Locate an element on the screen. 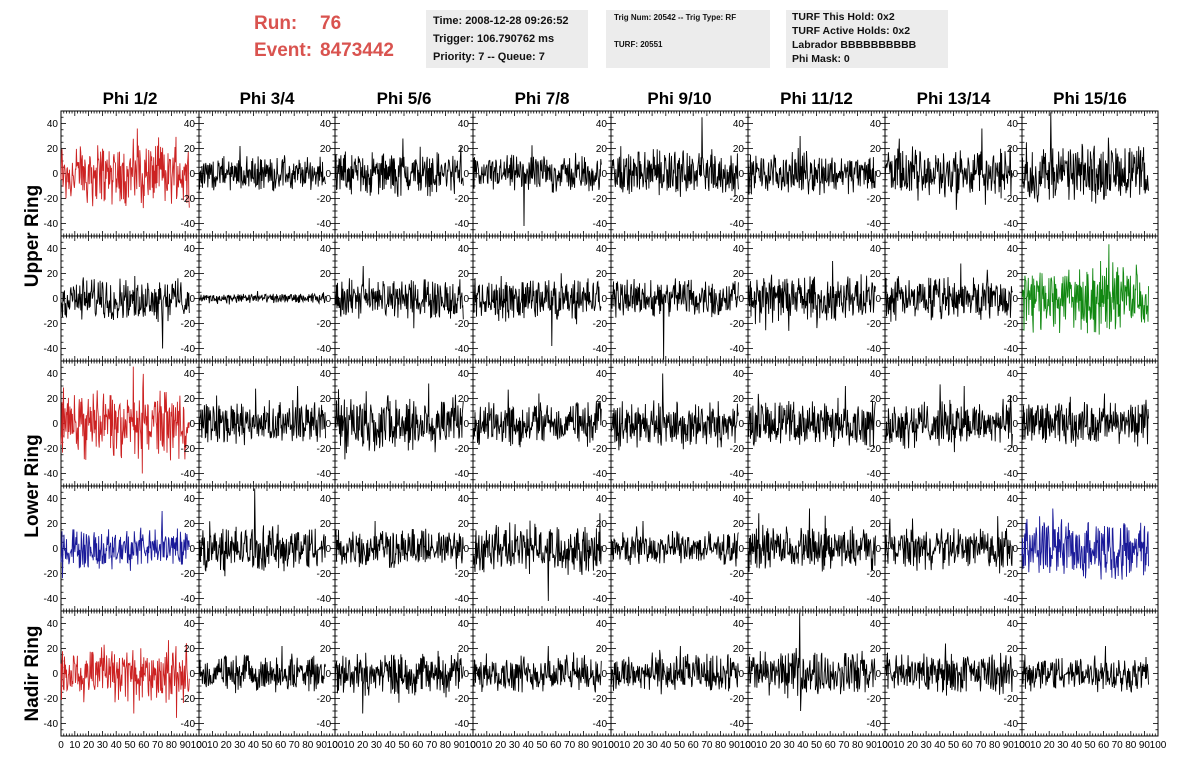 Image resolution: width=1196 pixels, height=772 pixels. column-title: Phi 5/6 is located at coordinates (404, 98).